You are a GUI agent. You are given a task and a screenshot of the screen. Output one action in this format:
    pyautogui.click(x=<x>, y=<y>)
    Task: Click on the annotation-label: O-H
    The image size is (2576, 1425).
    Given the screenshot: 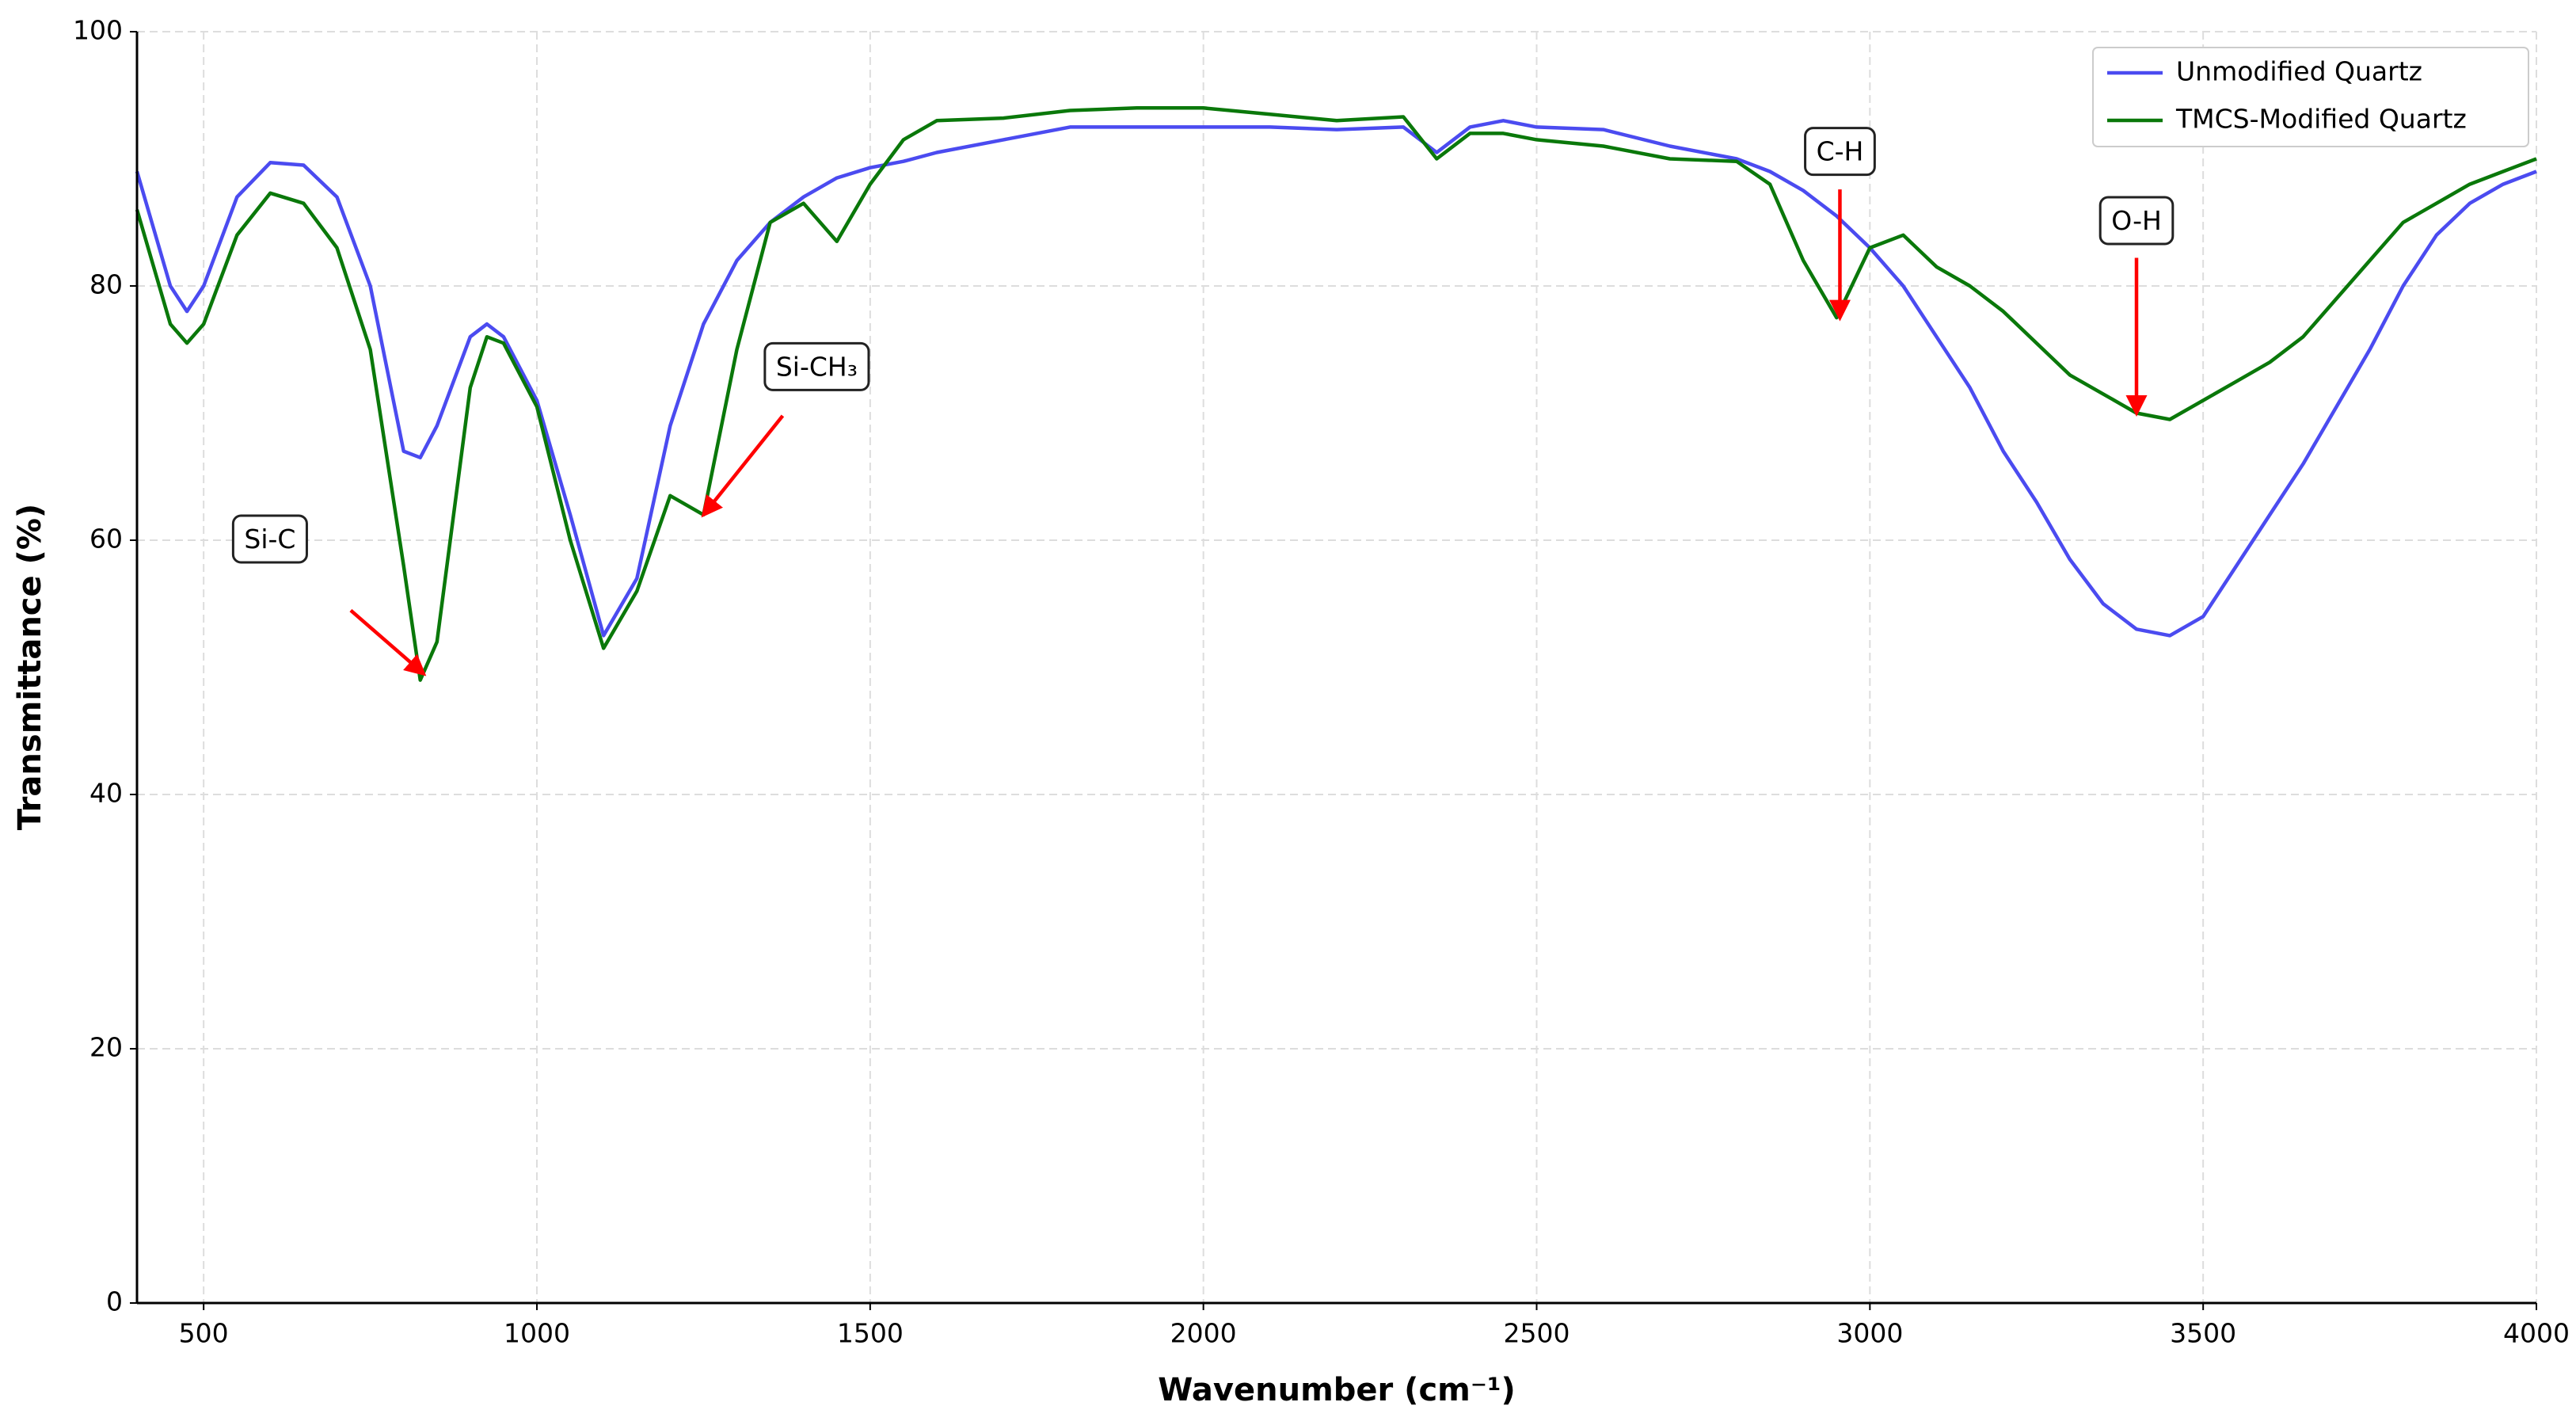 What is the action you would take?
    pyautogui.click(x=2136, y=220)
    